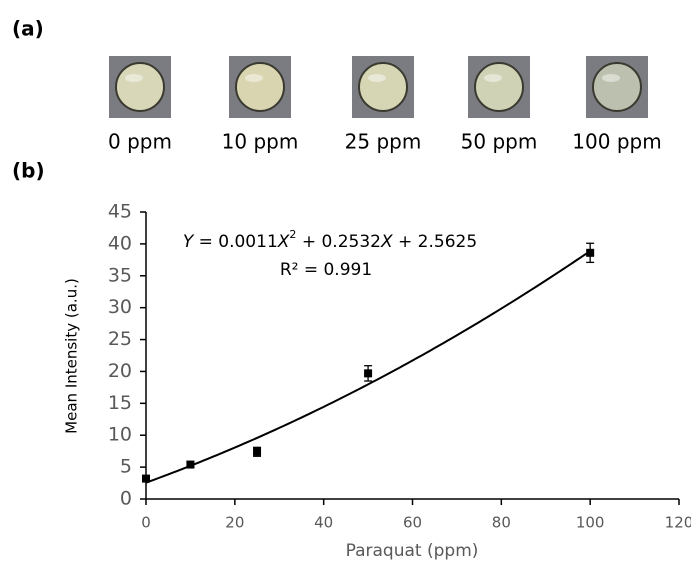 This screenshot has width=691, height=566. What do you see at coordinates (260, 142) in the screenshot?
I see `sample-label: 10 ppm` at bounding box center [260, 142].